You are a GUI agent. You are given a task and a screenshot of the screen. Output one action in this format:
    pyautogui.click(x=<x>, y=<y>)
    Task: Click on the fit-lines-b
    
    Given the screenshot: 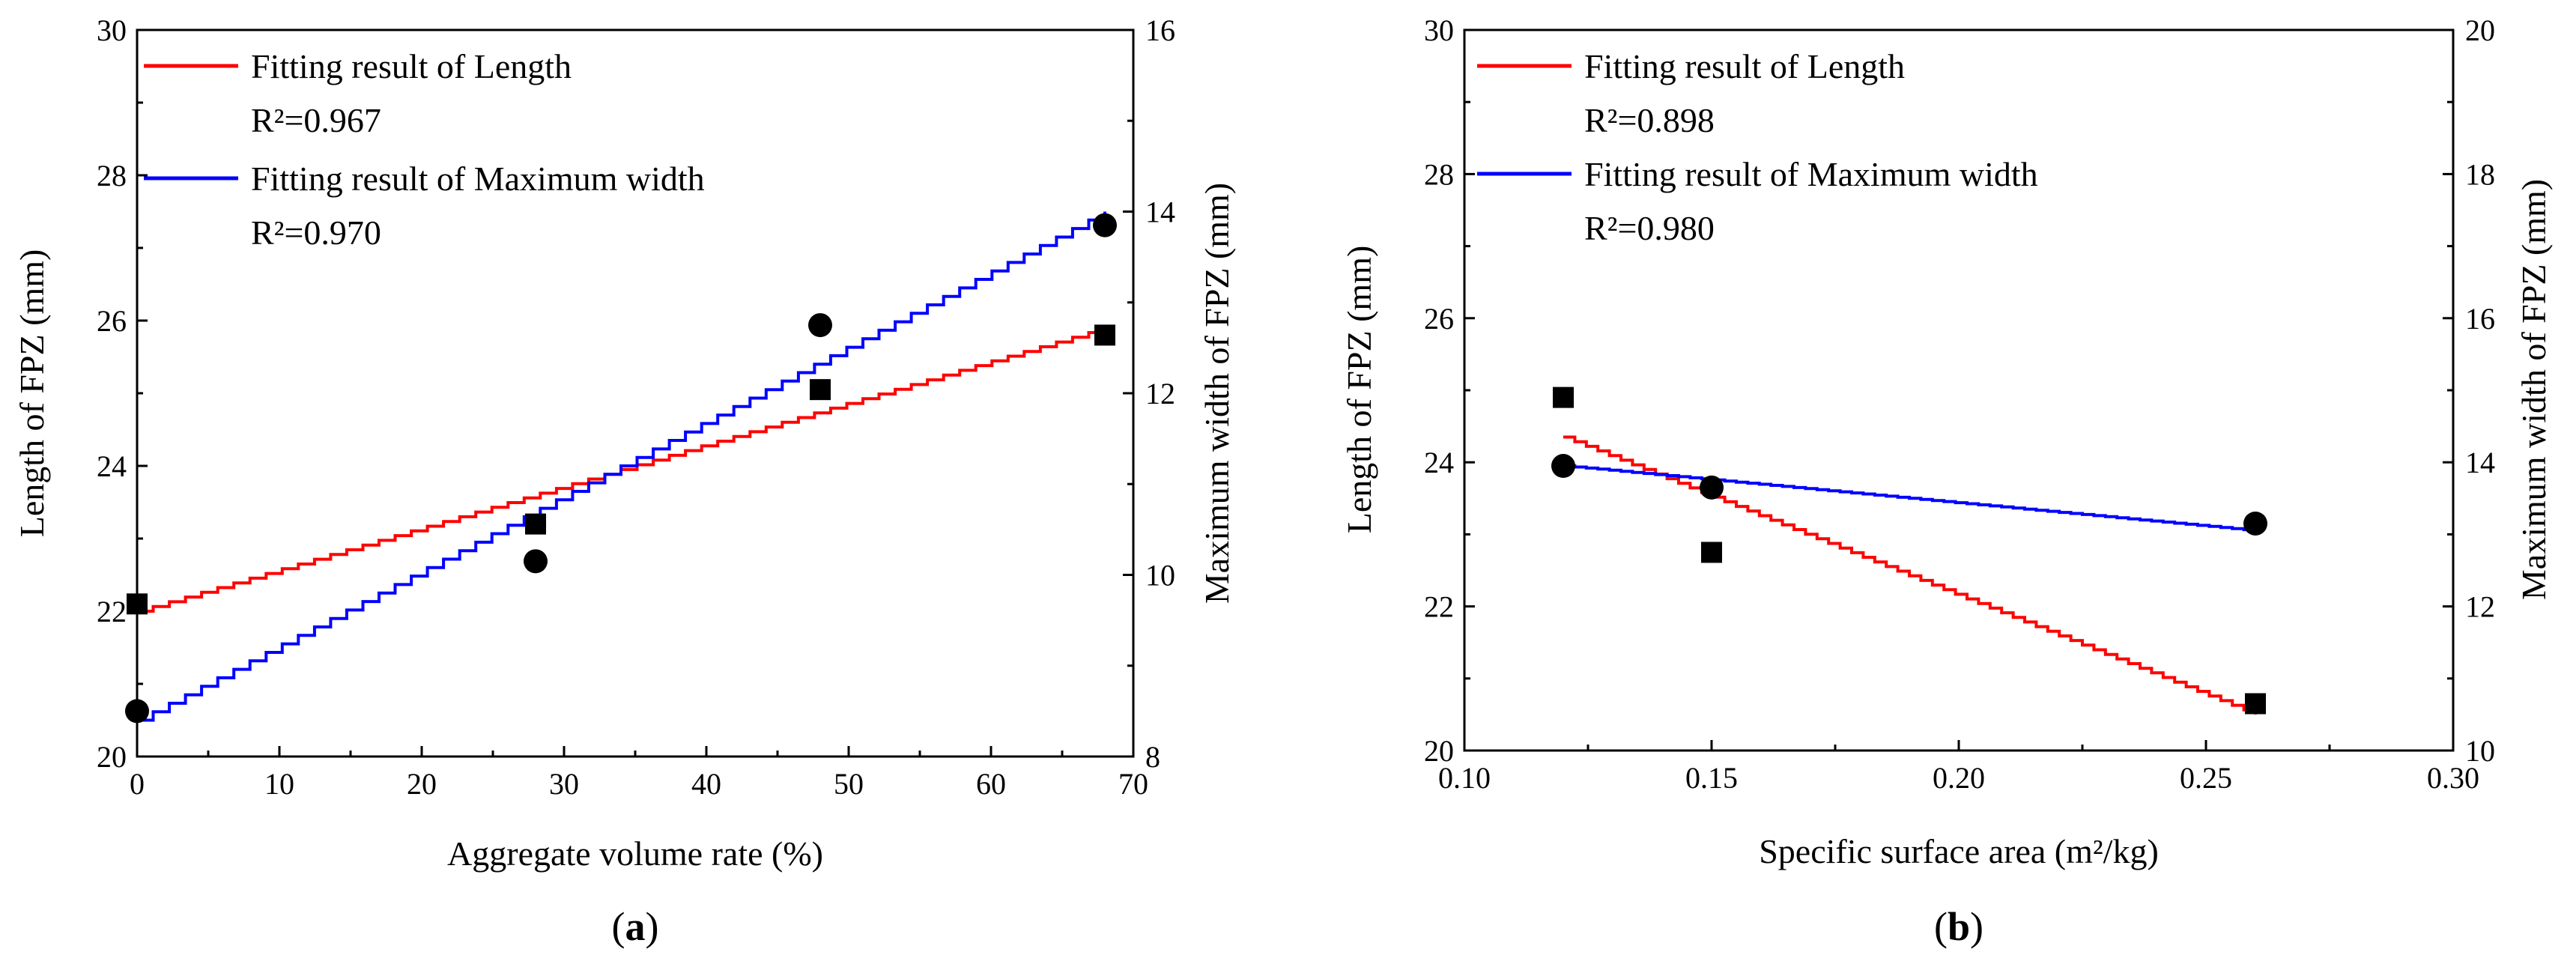 What is the action you would take?
    pyautogui.click(x=1910, y=575)
    